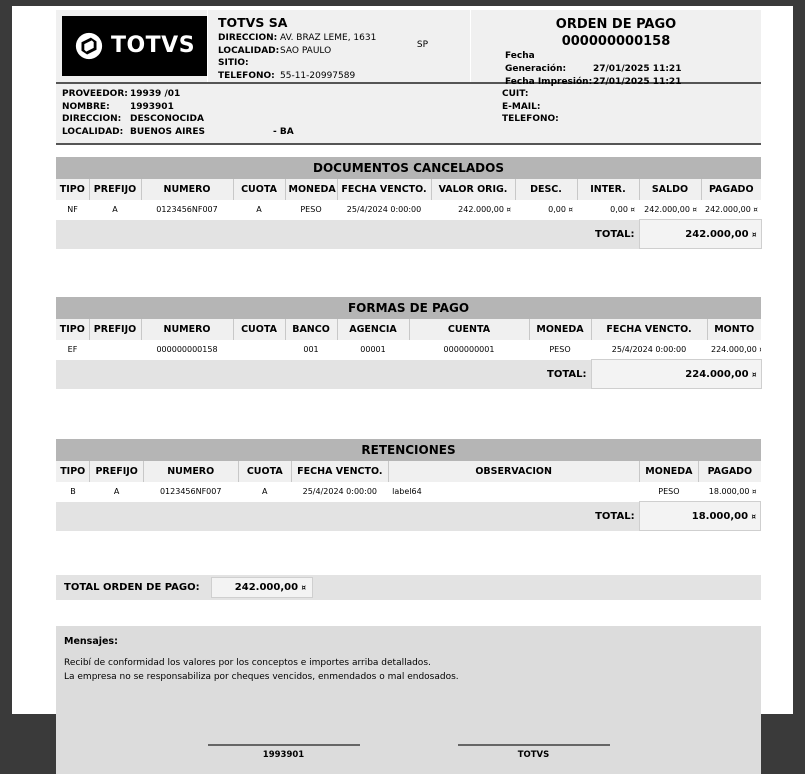 This screenshot has width=805, height=774. I want to click on total-value: 242.000,00 ¤, so click(700, 234).